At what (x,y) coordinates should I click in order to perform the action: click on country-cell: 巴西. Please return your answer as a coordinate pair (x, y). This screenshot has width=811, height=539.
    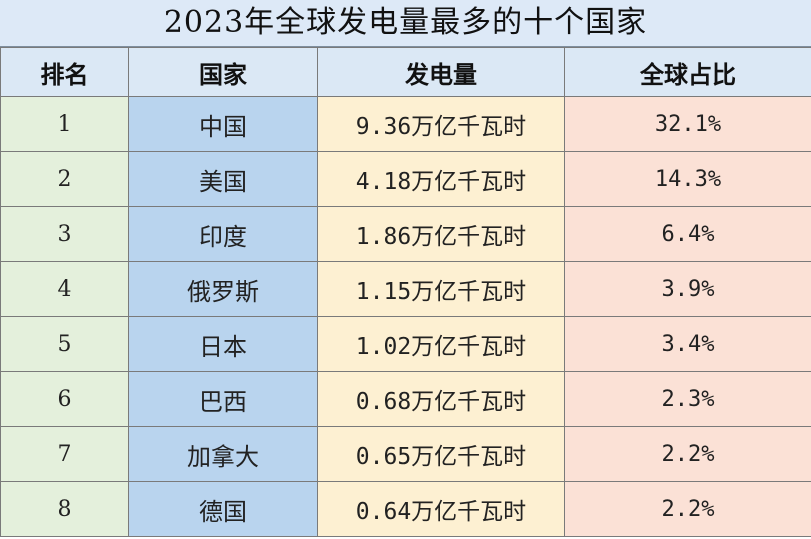
    Looking at the image, I should click on (223, 399).